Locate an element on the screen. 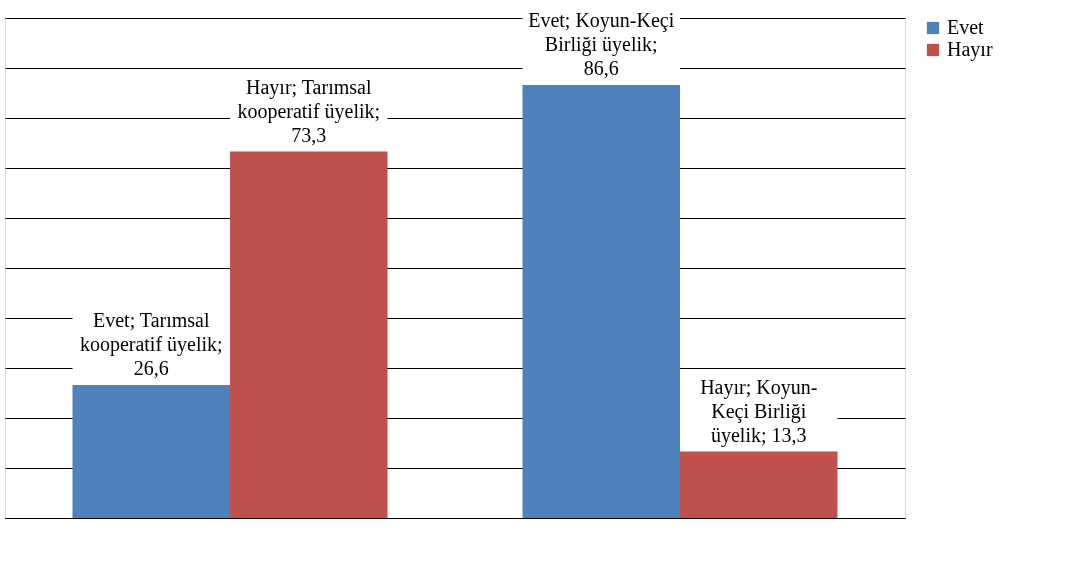 The height and width of the screenshot is (568, 1080). data-label: Evet; Tarımsal kooperatif üyelik; 26,6 is located at coordinates (151, 344).